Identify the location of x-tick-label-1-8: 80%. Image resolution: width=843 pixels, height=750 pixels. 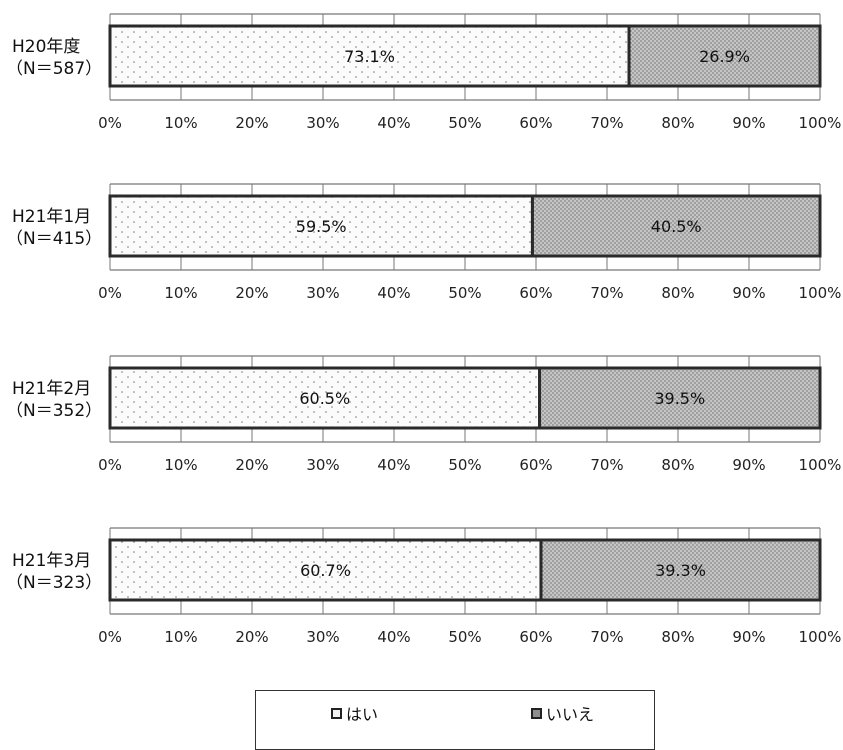
(677, 293).